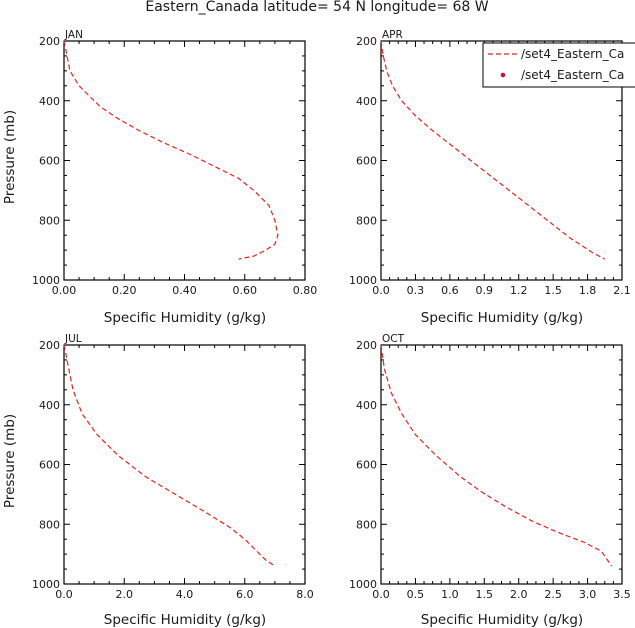 This screenshot has height=628, width=635. I want to click on panel-label-oct: OCT, so click(393, 339).